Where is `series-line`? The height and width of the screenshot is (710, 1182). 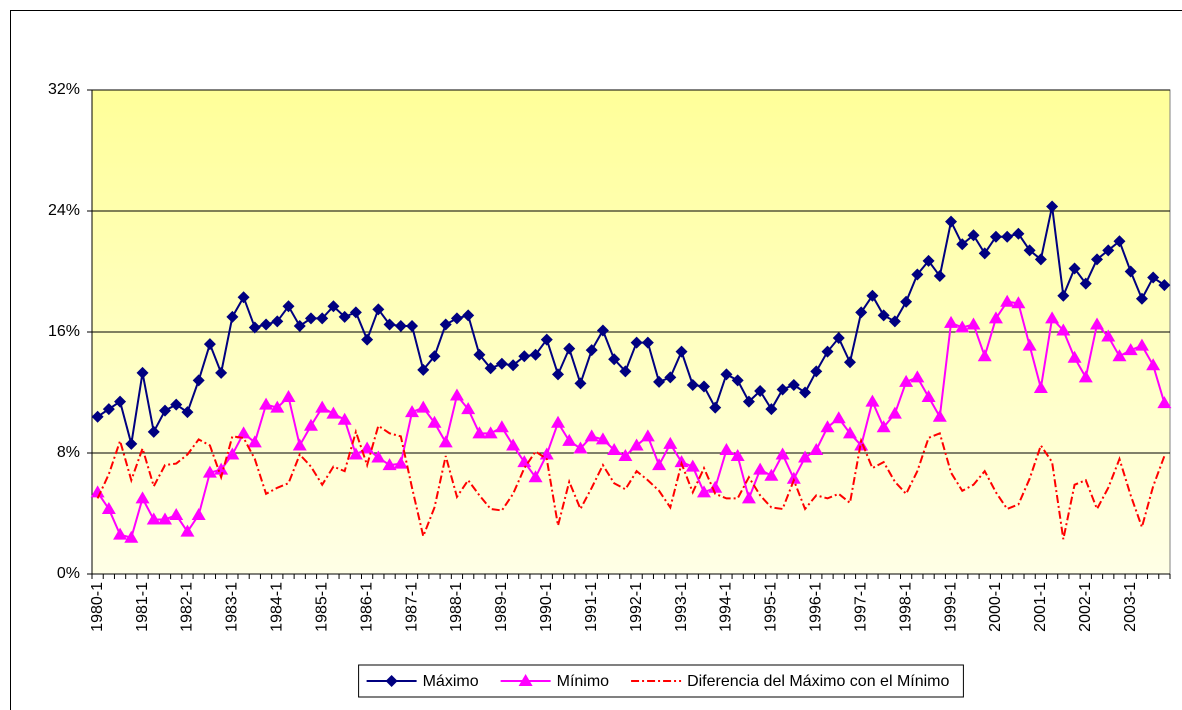
series-line is located at coordinates (631, 482).